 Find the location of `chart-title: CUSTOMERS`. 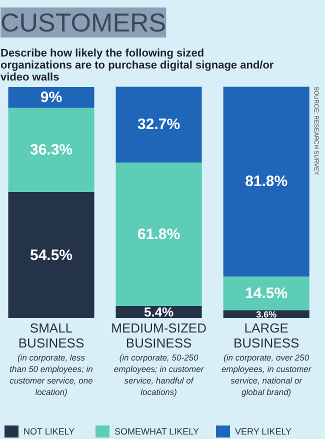

chart-title: CUSTOMERS is located at coordinates (83, 23).